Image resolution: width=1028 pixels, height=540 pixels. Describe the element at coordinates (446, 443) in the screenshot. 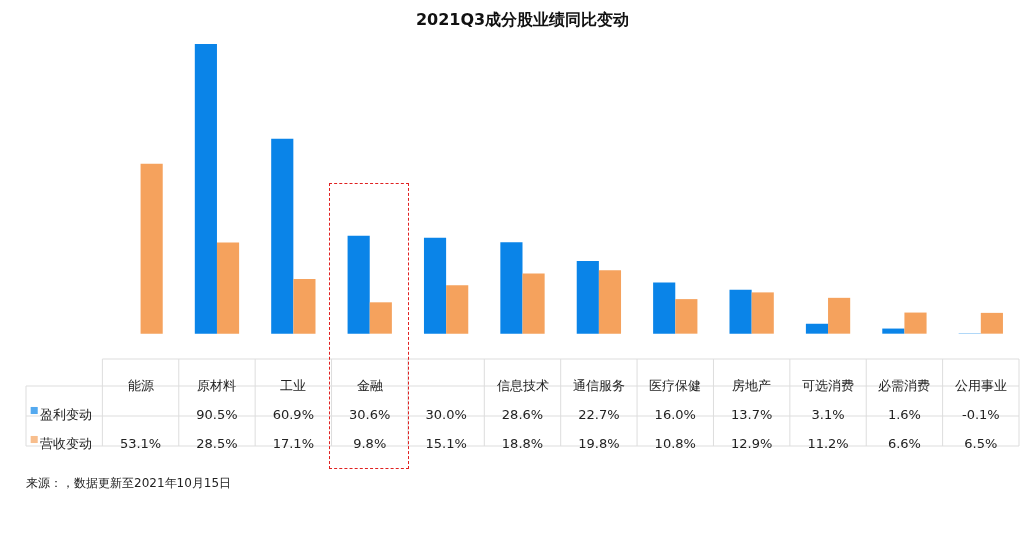

I see `data-label: 15.1%` at that location.